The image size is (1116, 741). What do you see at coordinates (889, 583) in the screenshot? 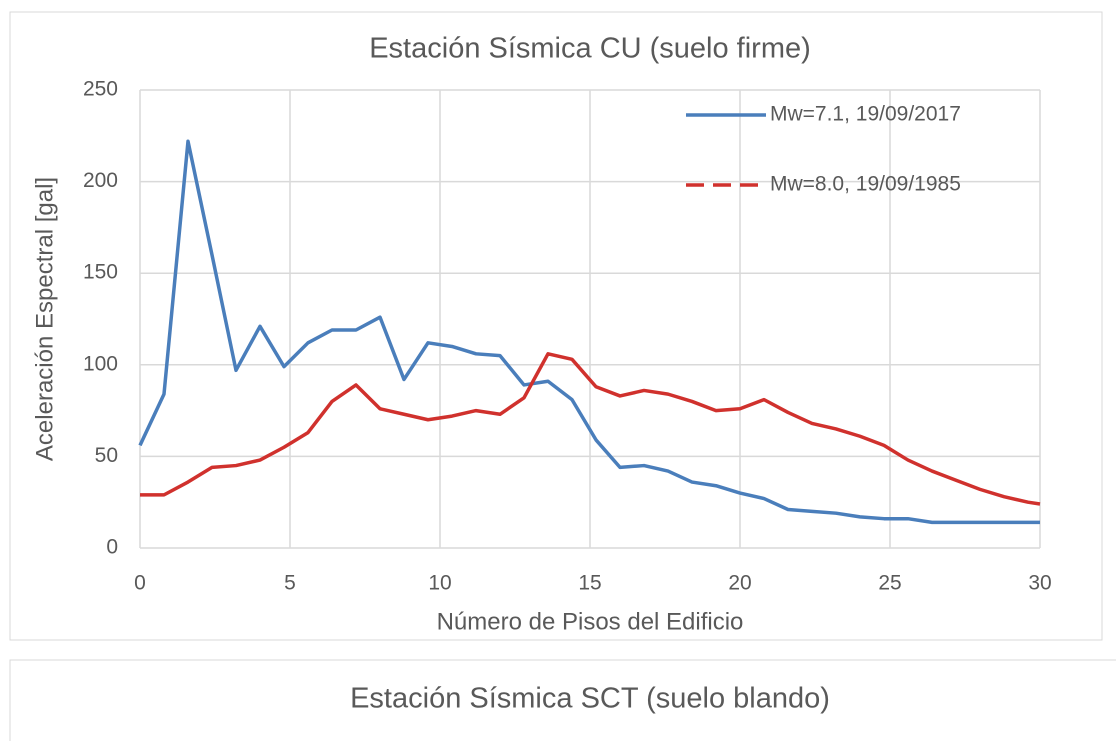
I see `x-tick-label: 25` at bounding box center [889, 583].